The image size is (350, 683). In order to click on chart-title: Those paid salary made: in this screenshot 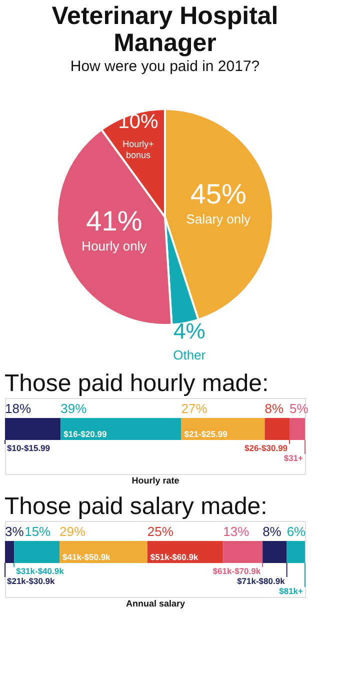, I will do `click(136, 506)`.